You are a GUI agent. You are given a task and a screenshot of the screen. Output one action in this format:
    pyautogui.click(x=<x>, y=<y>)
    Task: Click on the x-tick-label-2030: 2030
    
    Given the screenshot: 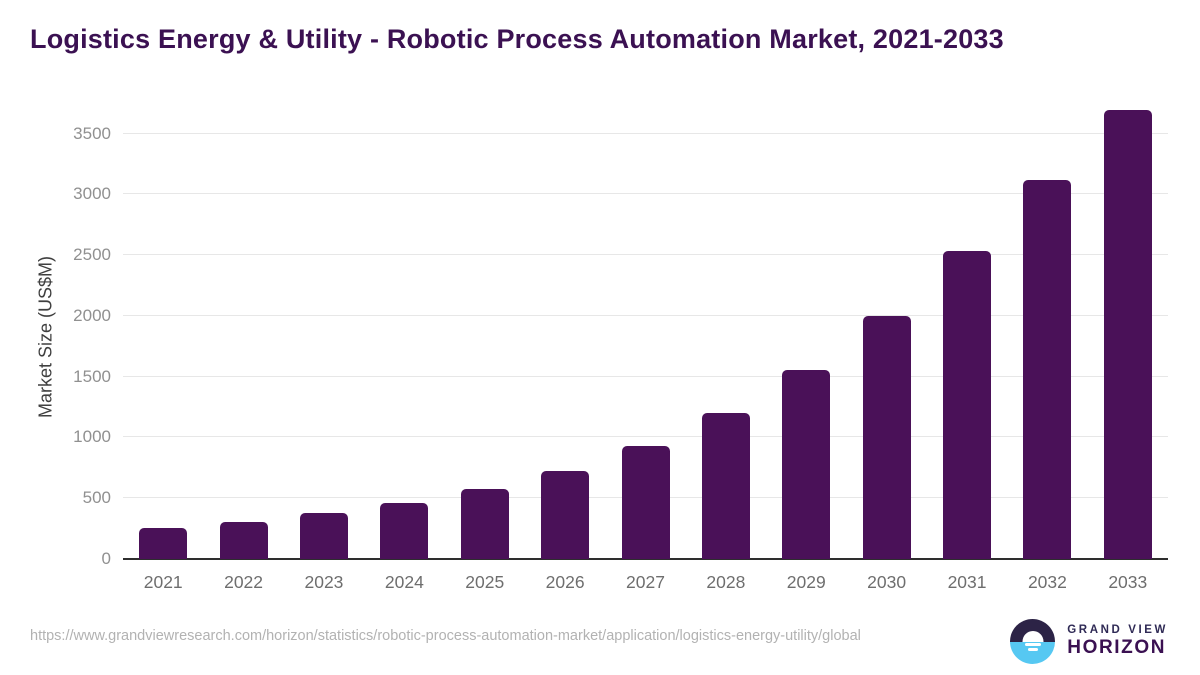 What is the action you would take?
    pyautogui.click(x=887, y=582)
    